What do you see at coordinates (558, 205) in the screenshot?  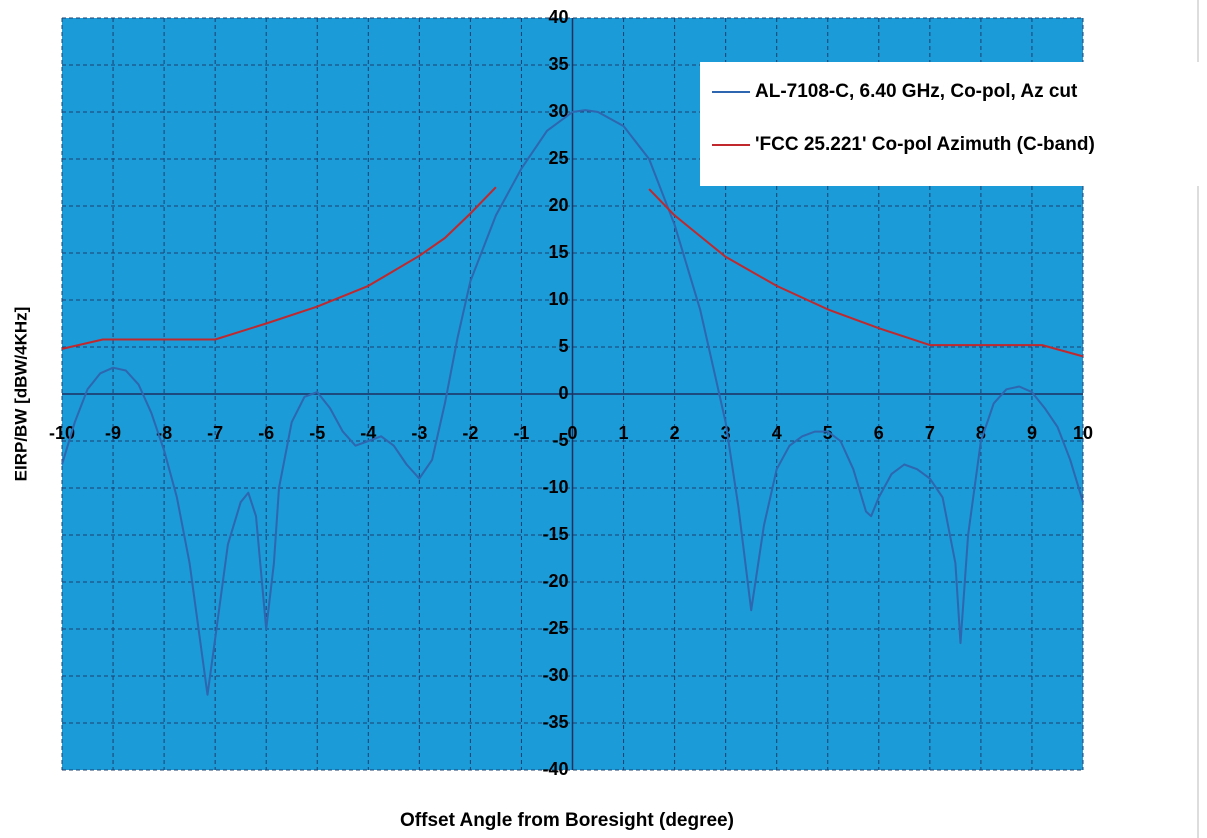 I see `y-tick-label: 20` at bounding box center [558, 205].